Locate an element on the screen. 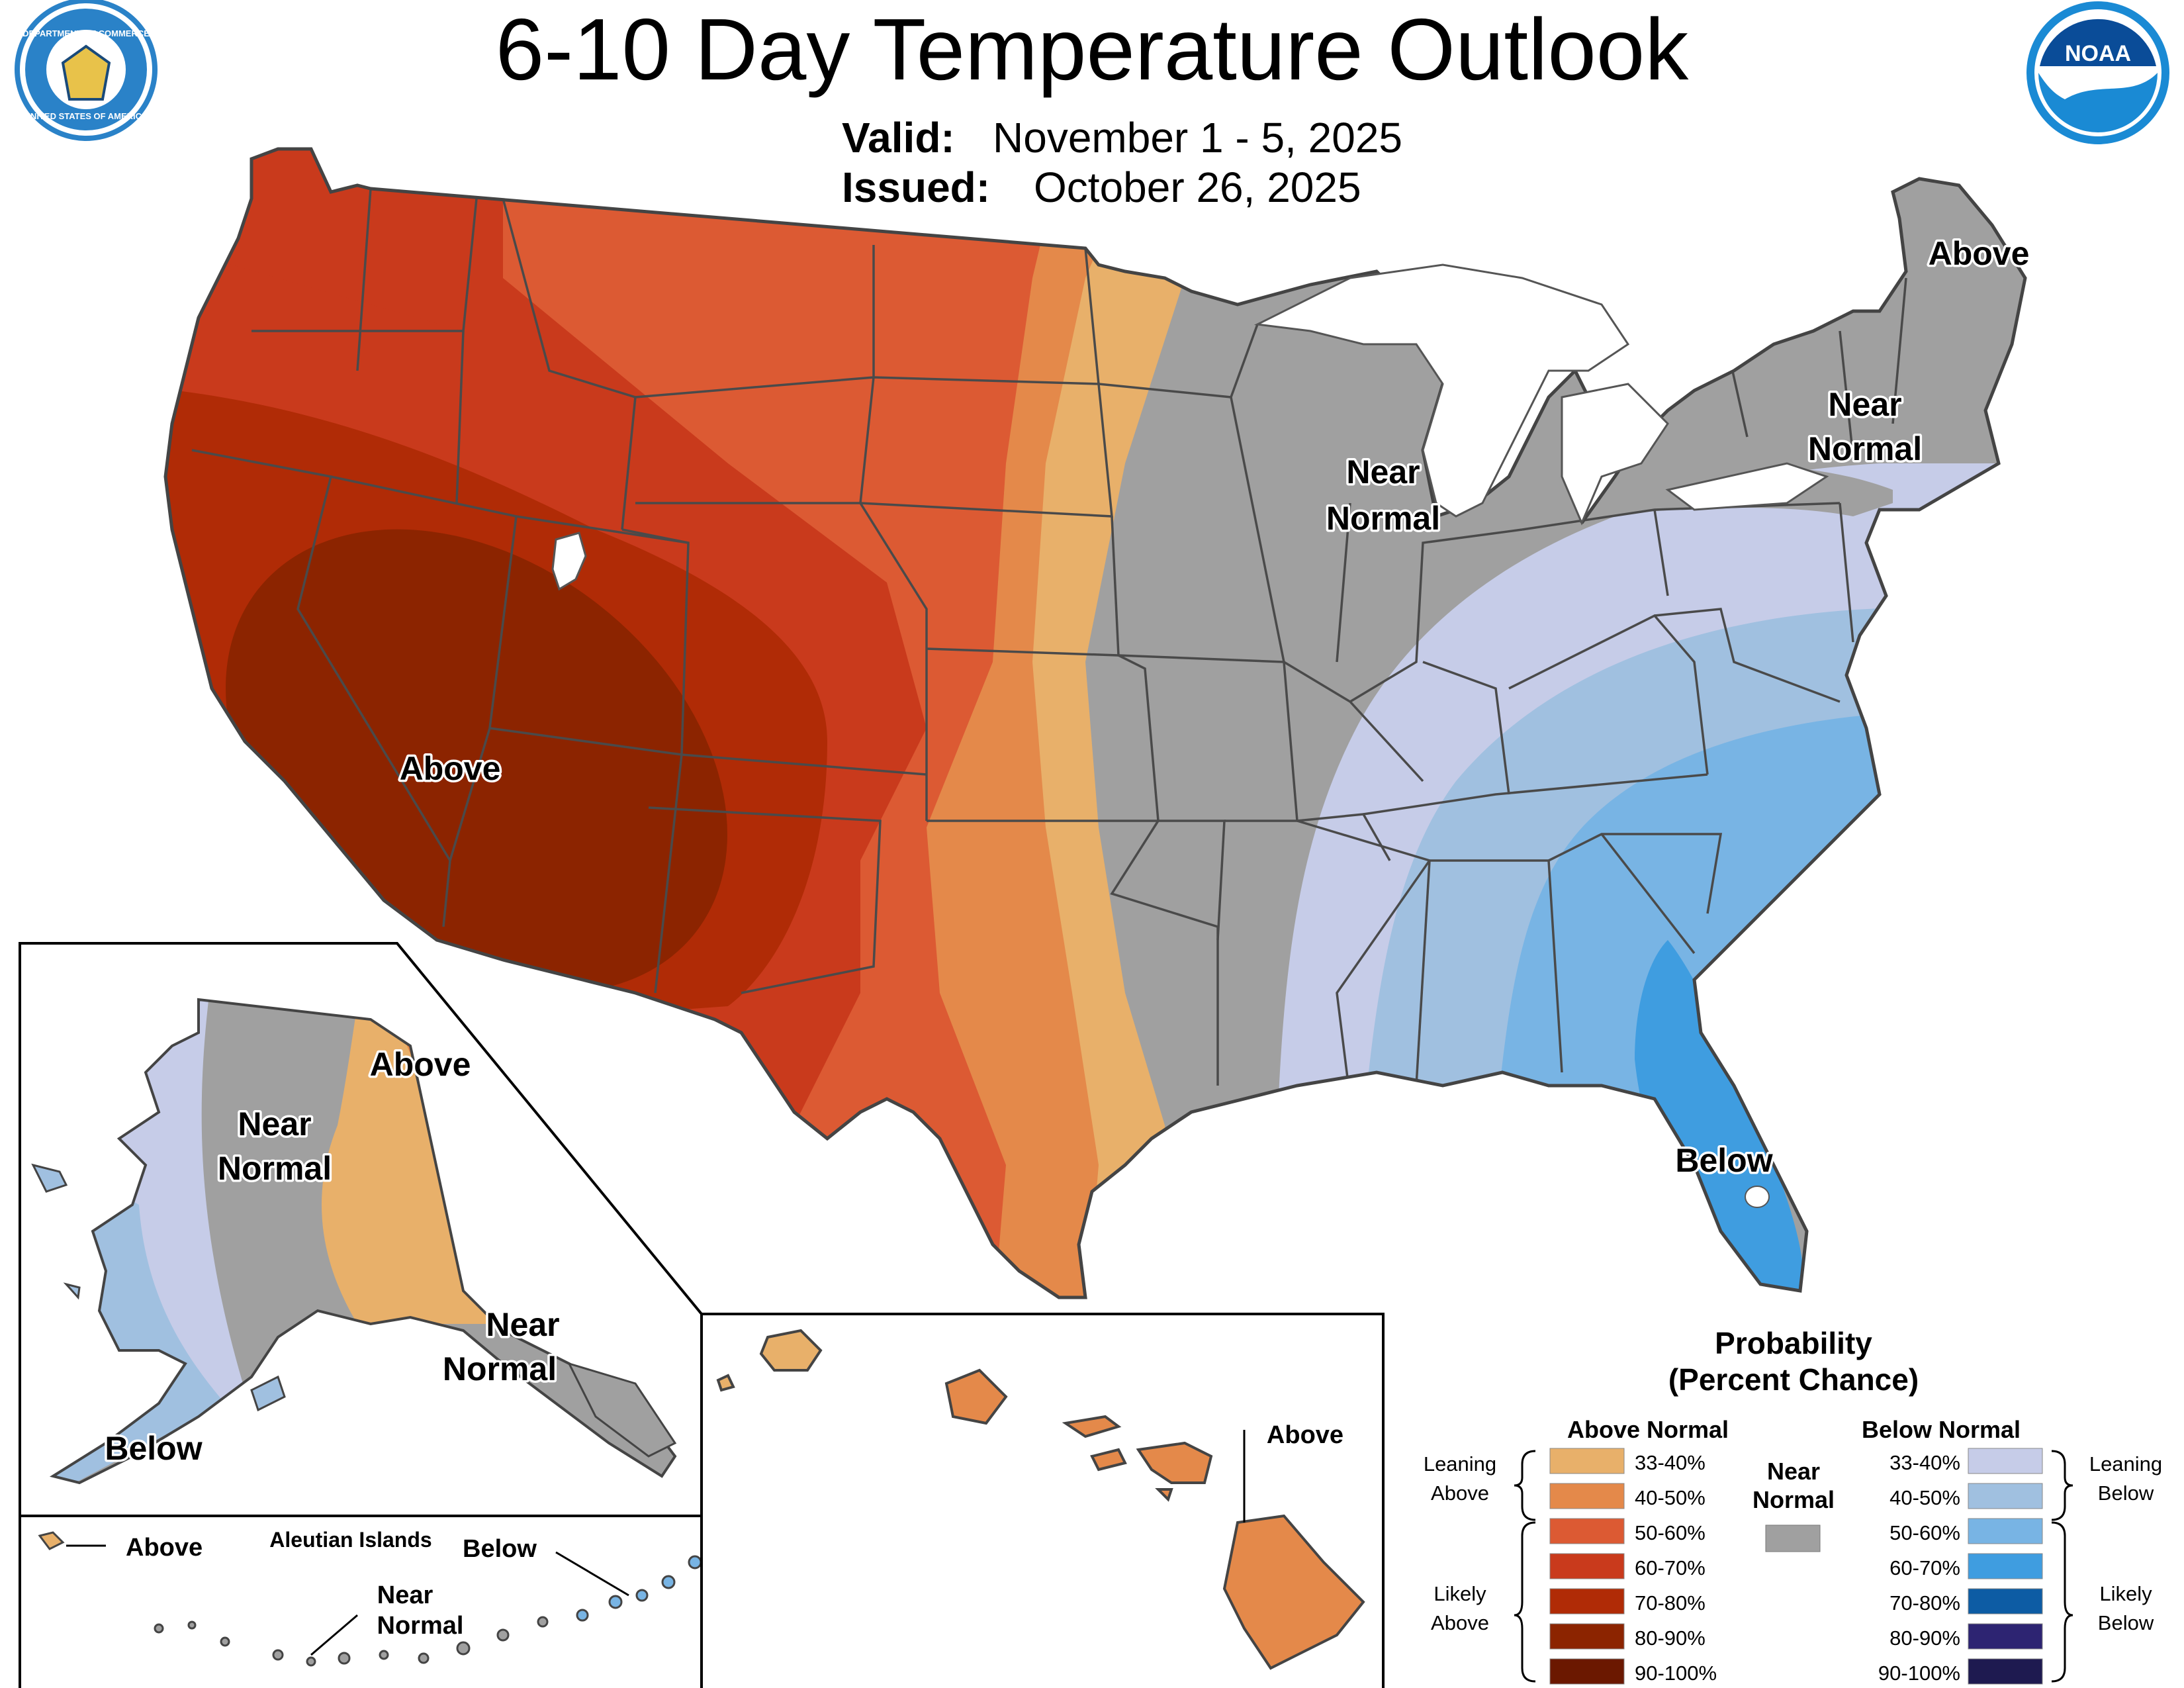  great-salt-lake is located at coordinates (569, 561).